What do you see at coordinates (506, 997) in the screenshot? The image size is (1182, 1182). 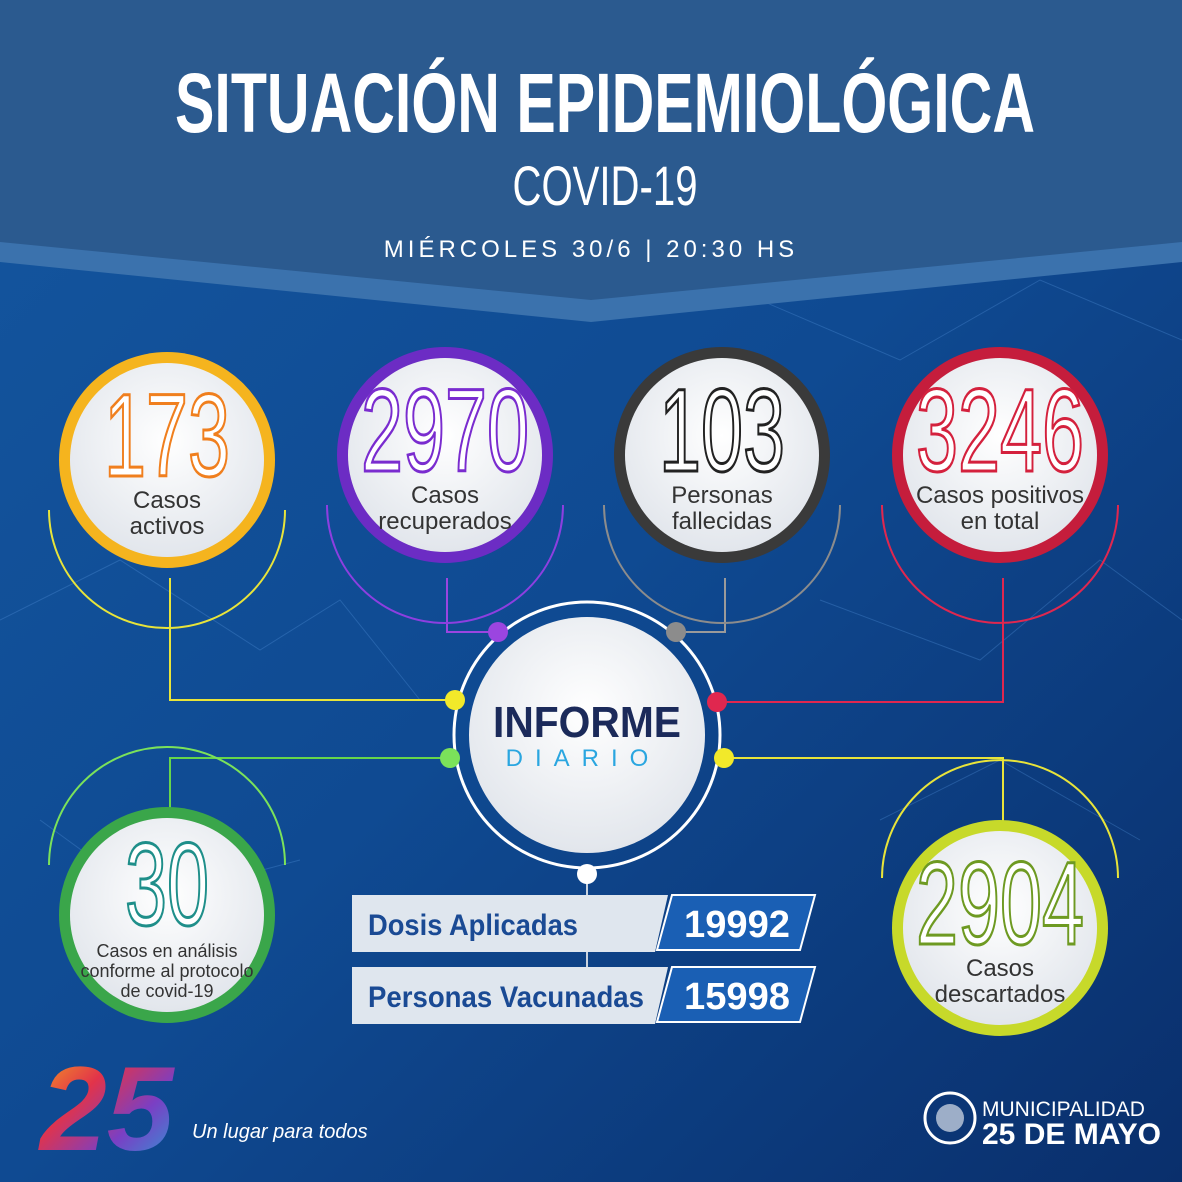 I see `vaccination-label: Personas Vacunadas` at bounding box center [506, 997].